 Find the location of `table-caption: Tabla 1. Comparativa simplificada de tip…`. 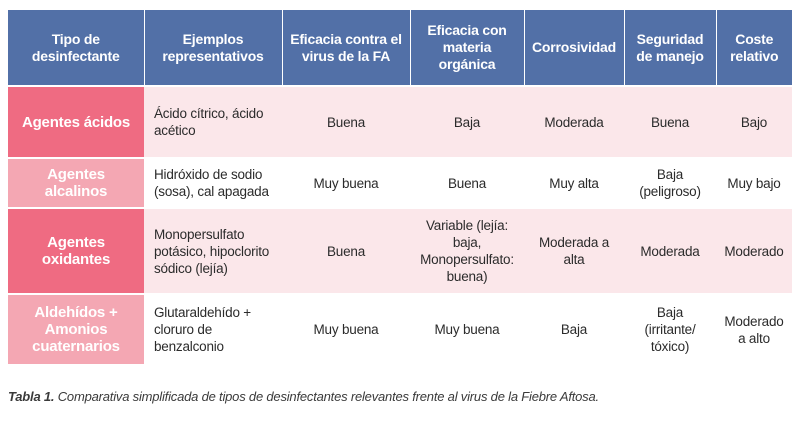

table-caption: Tabla 1. Comparativa simplificada de tip… is located at coordinates (303, 396).